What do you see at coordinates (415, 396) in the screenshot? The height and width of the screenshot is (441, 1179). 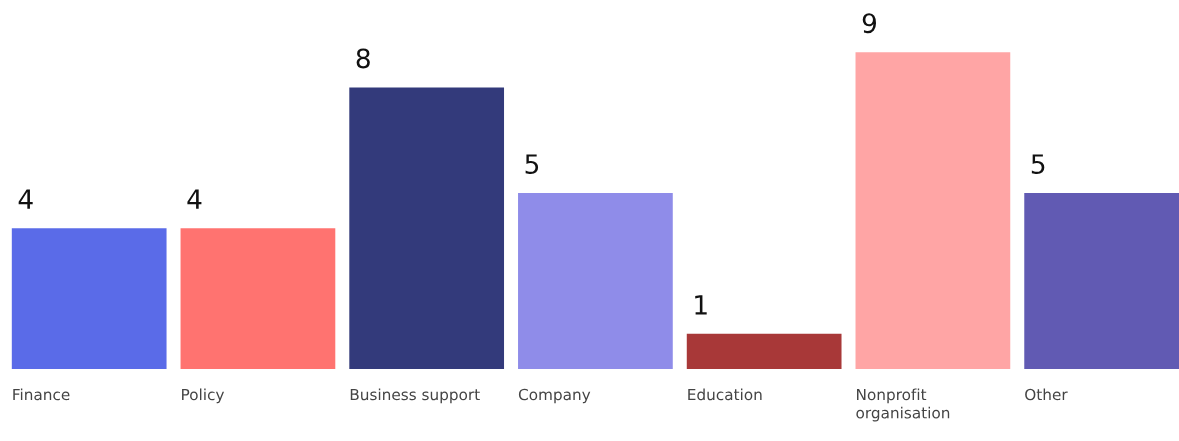 I see `x-tick-label: Business support` at bounding box center [415, 396].